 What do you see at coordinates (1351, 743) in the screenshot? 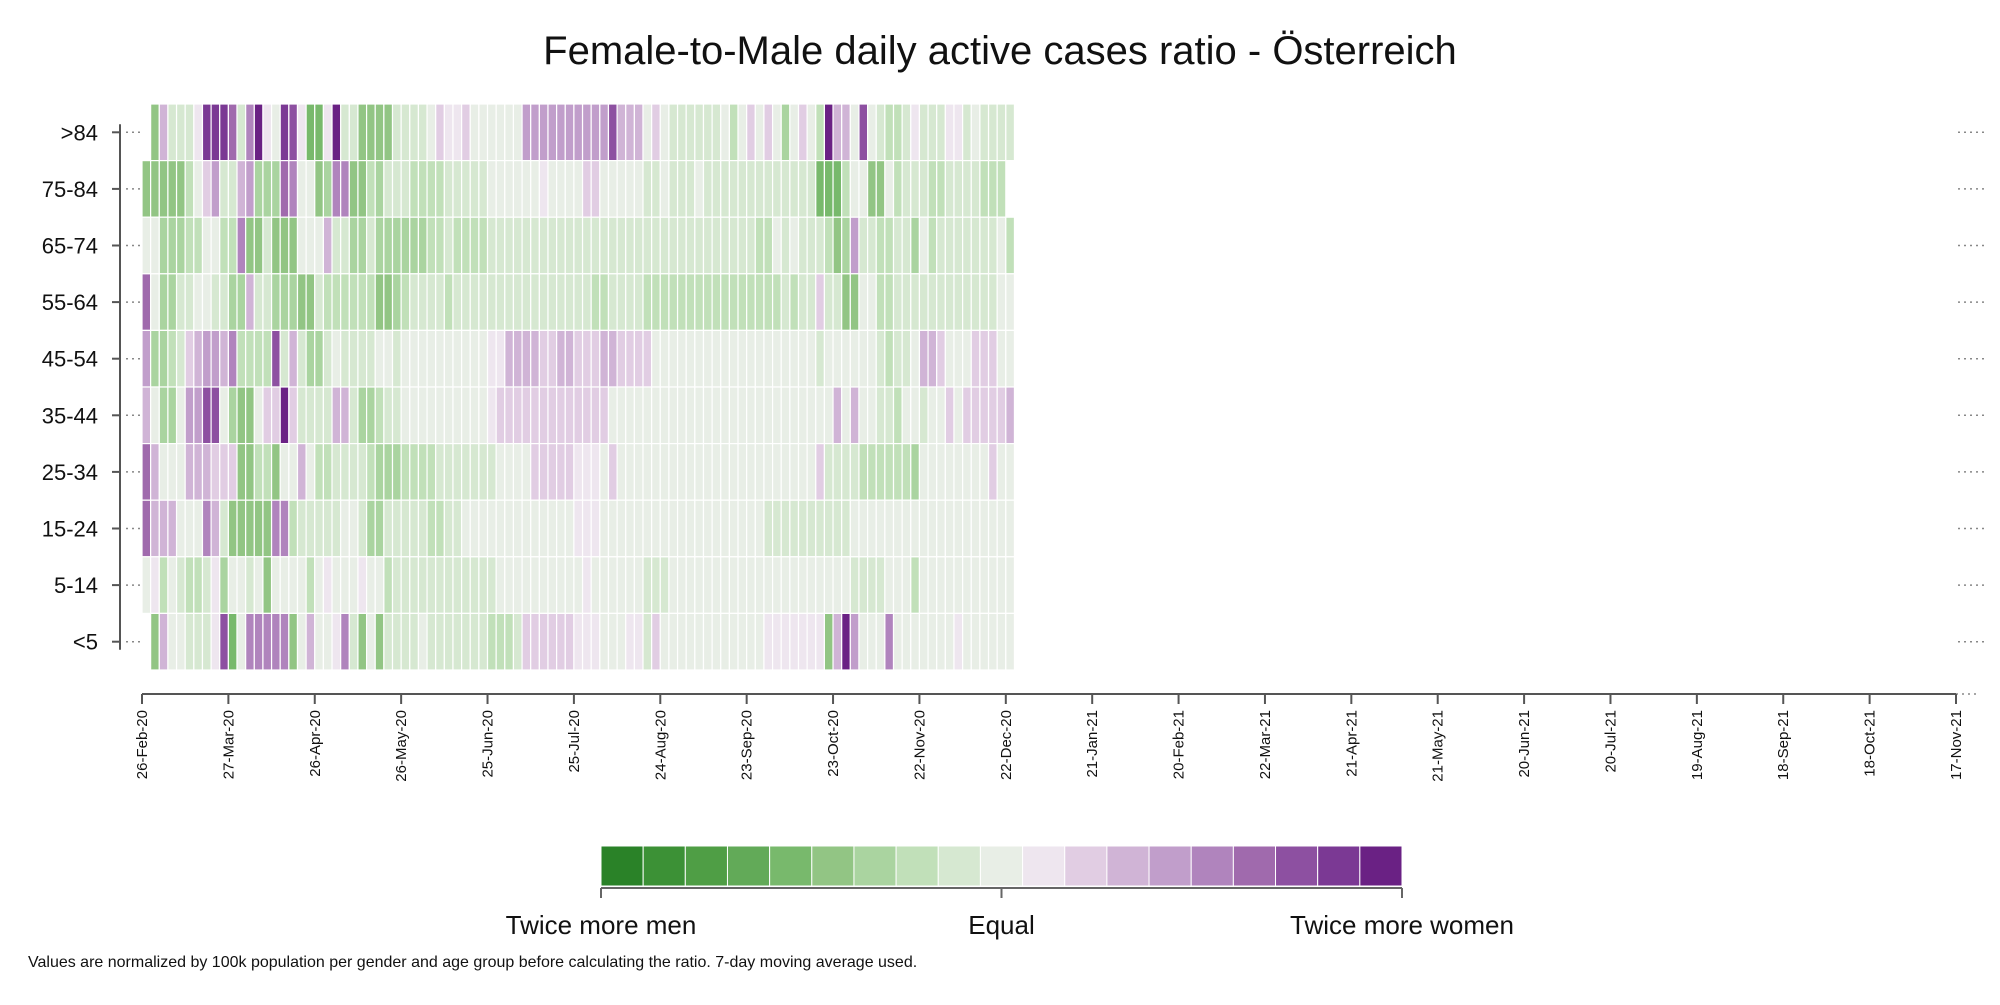
I see `x-tick-label: 21-Apr-21` at bounding box center [1351, 743].